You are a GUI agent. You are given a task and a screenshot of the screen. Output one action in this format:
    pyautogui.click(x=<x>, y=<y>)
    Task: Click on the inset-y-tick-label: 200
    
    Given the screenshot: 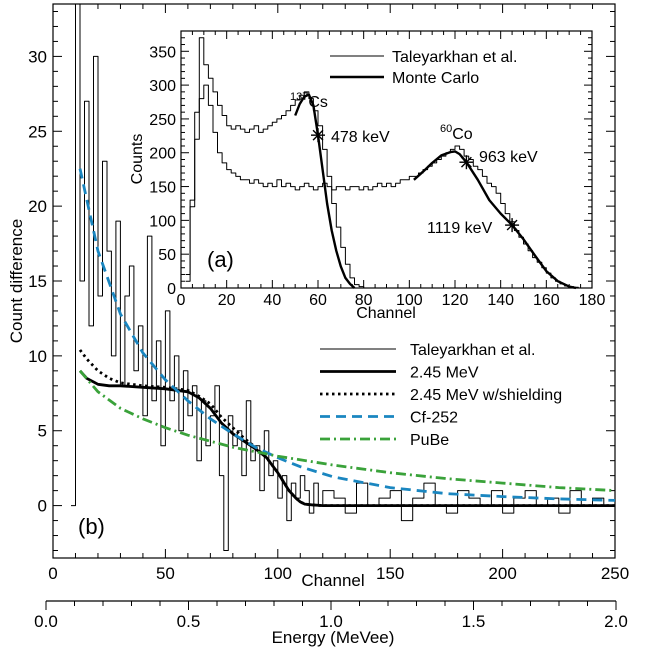 What is the action you would take?
    pyautogui.click(x=162, y=154)
    